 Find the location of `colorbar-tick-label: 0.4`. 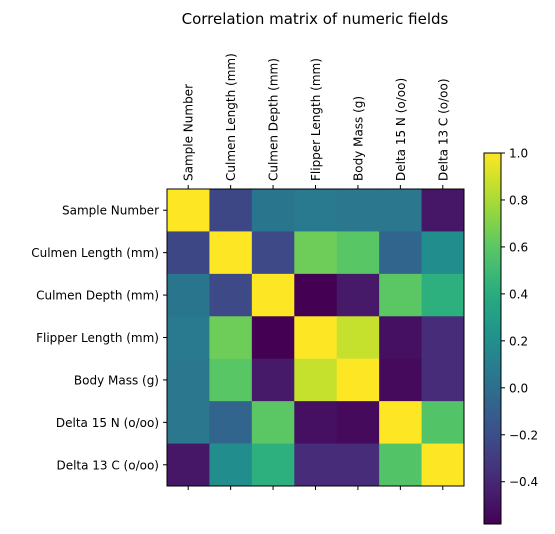

colorbar-tick-label: 0.4 is located at coordinates (518, 294).